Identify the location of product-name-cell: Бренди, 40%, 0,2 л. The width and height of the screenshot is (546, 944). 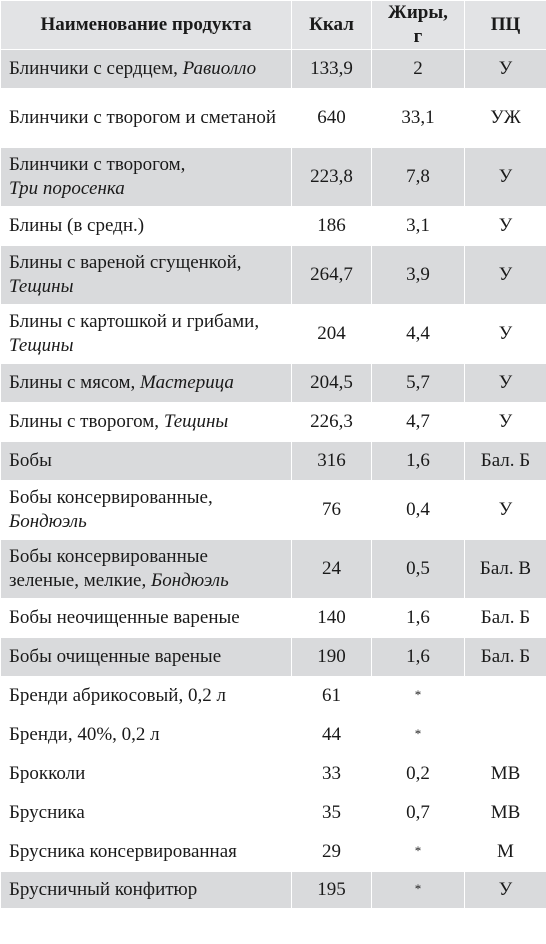
(146, 735).